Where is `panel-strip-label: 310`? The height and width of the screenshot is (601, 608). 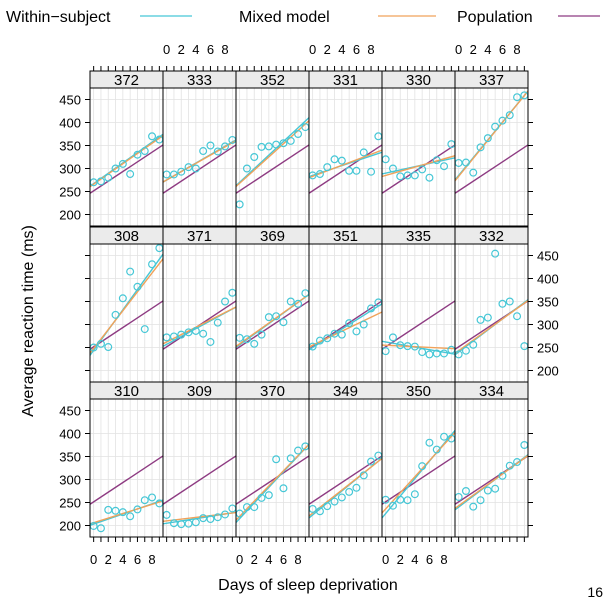 panel-strip-label: 310 is located at coordinates (126, 391).